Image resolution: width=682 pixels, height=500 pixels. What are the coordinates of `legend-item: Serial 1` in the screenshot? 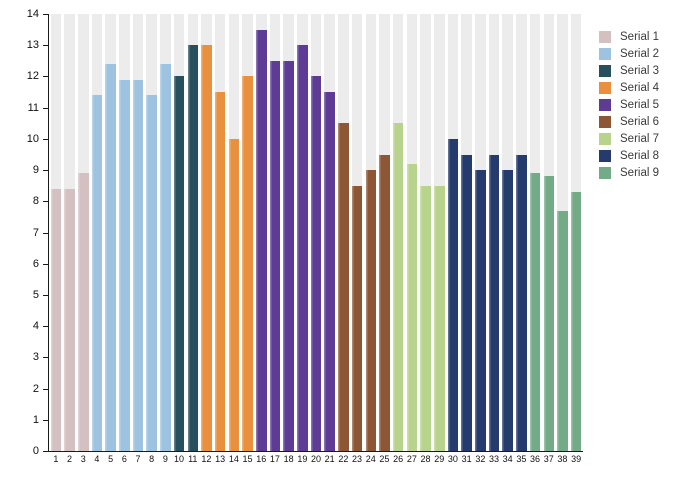 It's located at (629, 37).